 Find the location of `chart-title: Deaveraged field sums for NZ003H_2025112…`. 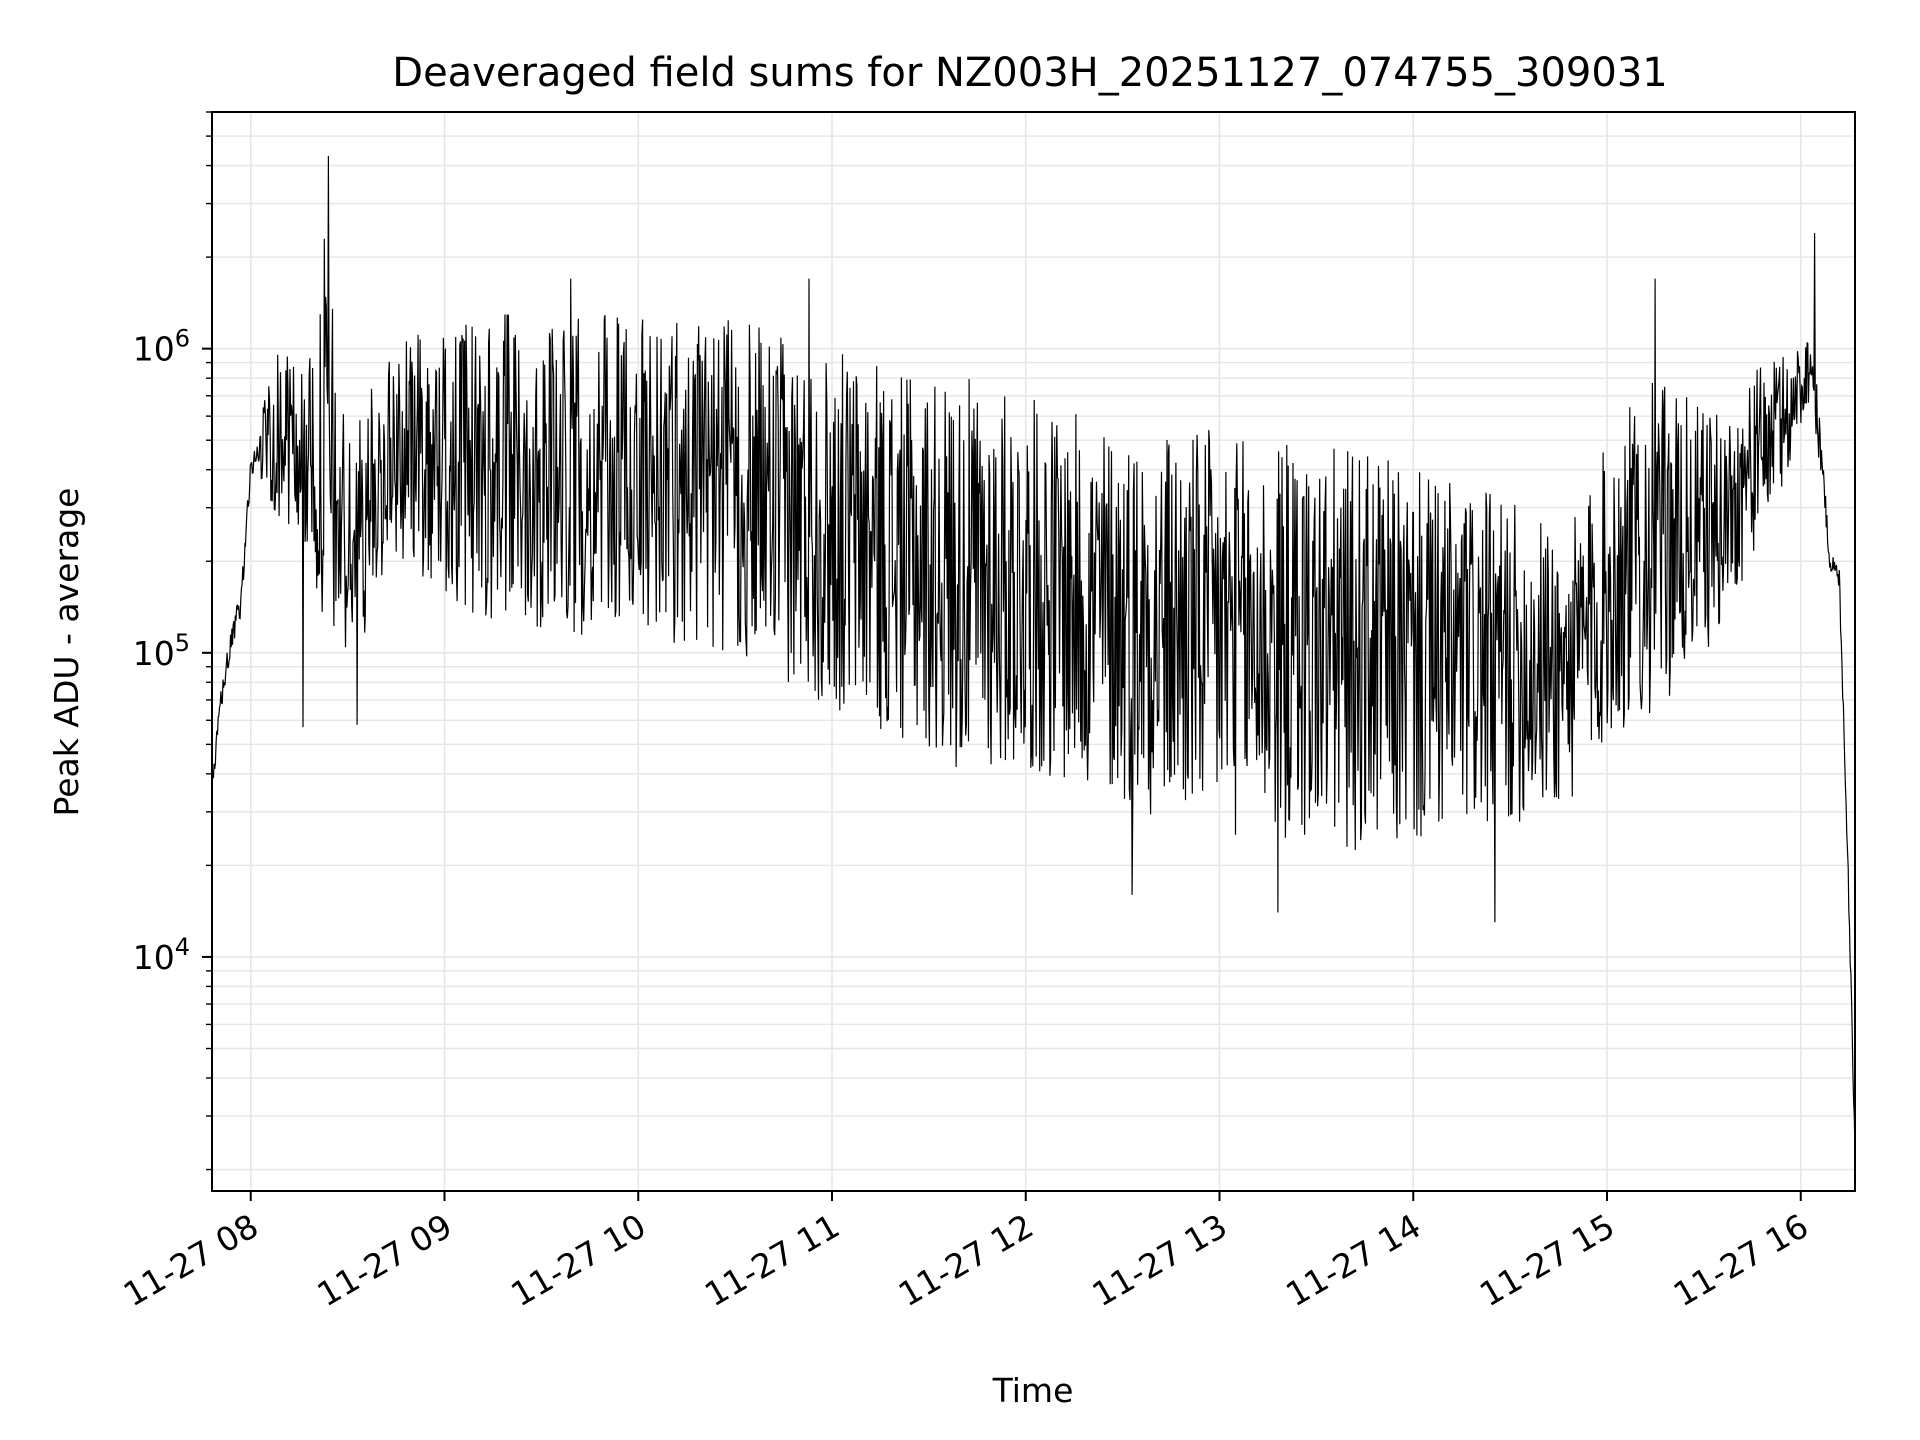

chart-title: Deaveraged field sums for NZ003H_2025112… is located at coordinates (1029, 73).